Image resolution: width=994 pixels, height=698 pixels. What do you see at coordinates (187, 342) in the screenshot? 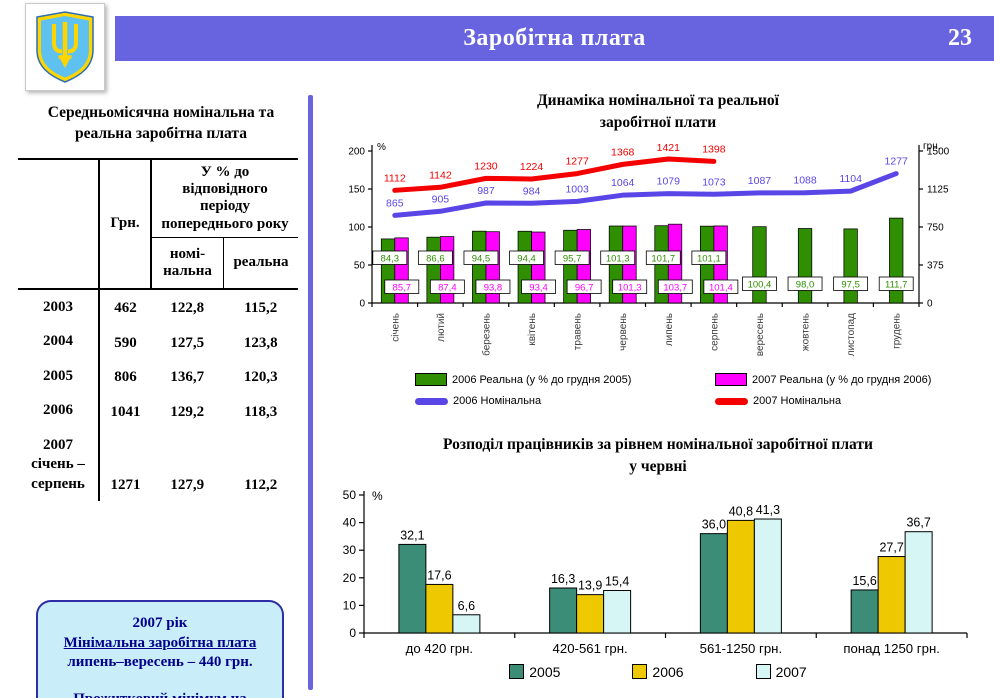
I see `table-cell-nominal: 127,5` at bounding box center [187, 342].